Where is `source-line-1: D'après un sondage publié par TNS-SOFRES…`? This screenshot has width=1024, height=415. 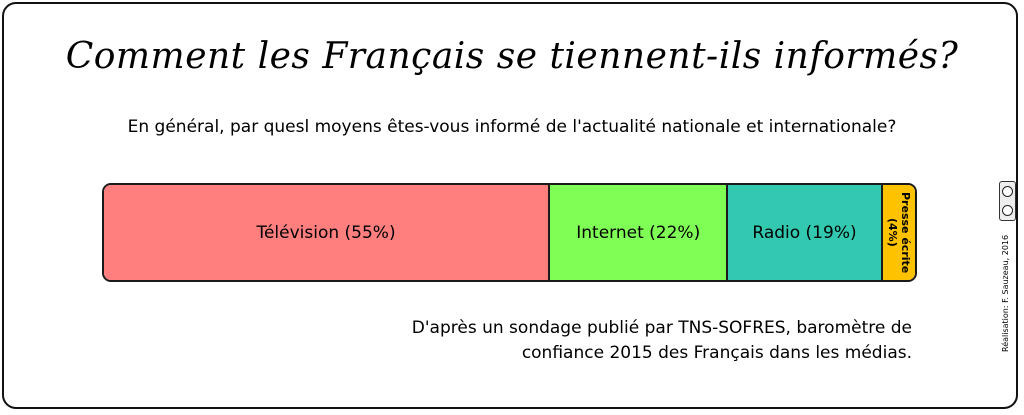 source-line-1: D'après un sondage publié par TNS-SOFRES… is located at coordinates (661, 328).